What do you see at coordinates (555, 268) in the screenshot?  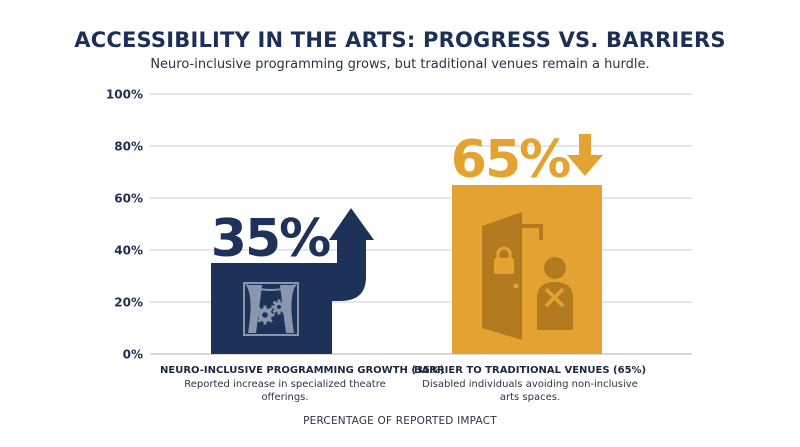 I see `person-head` at bounding box center [555, 268].